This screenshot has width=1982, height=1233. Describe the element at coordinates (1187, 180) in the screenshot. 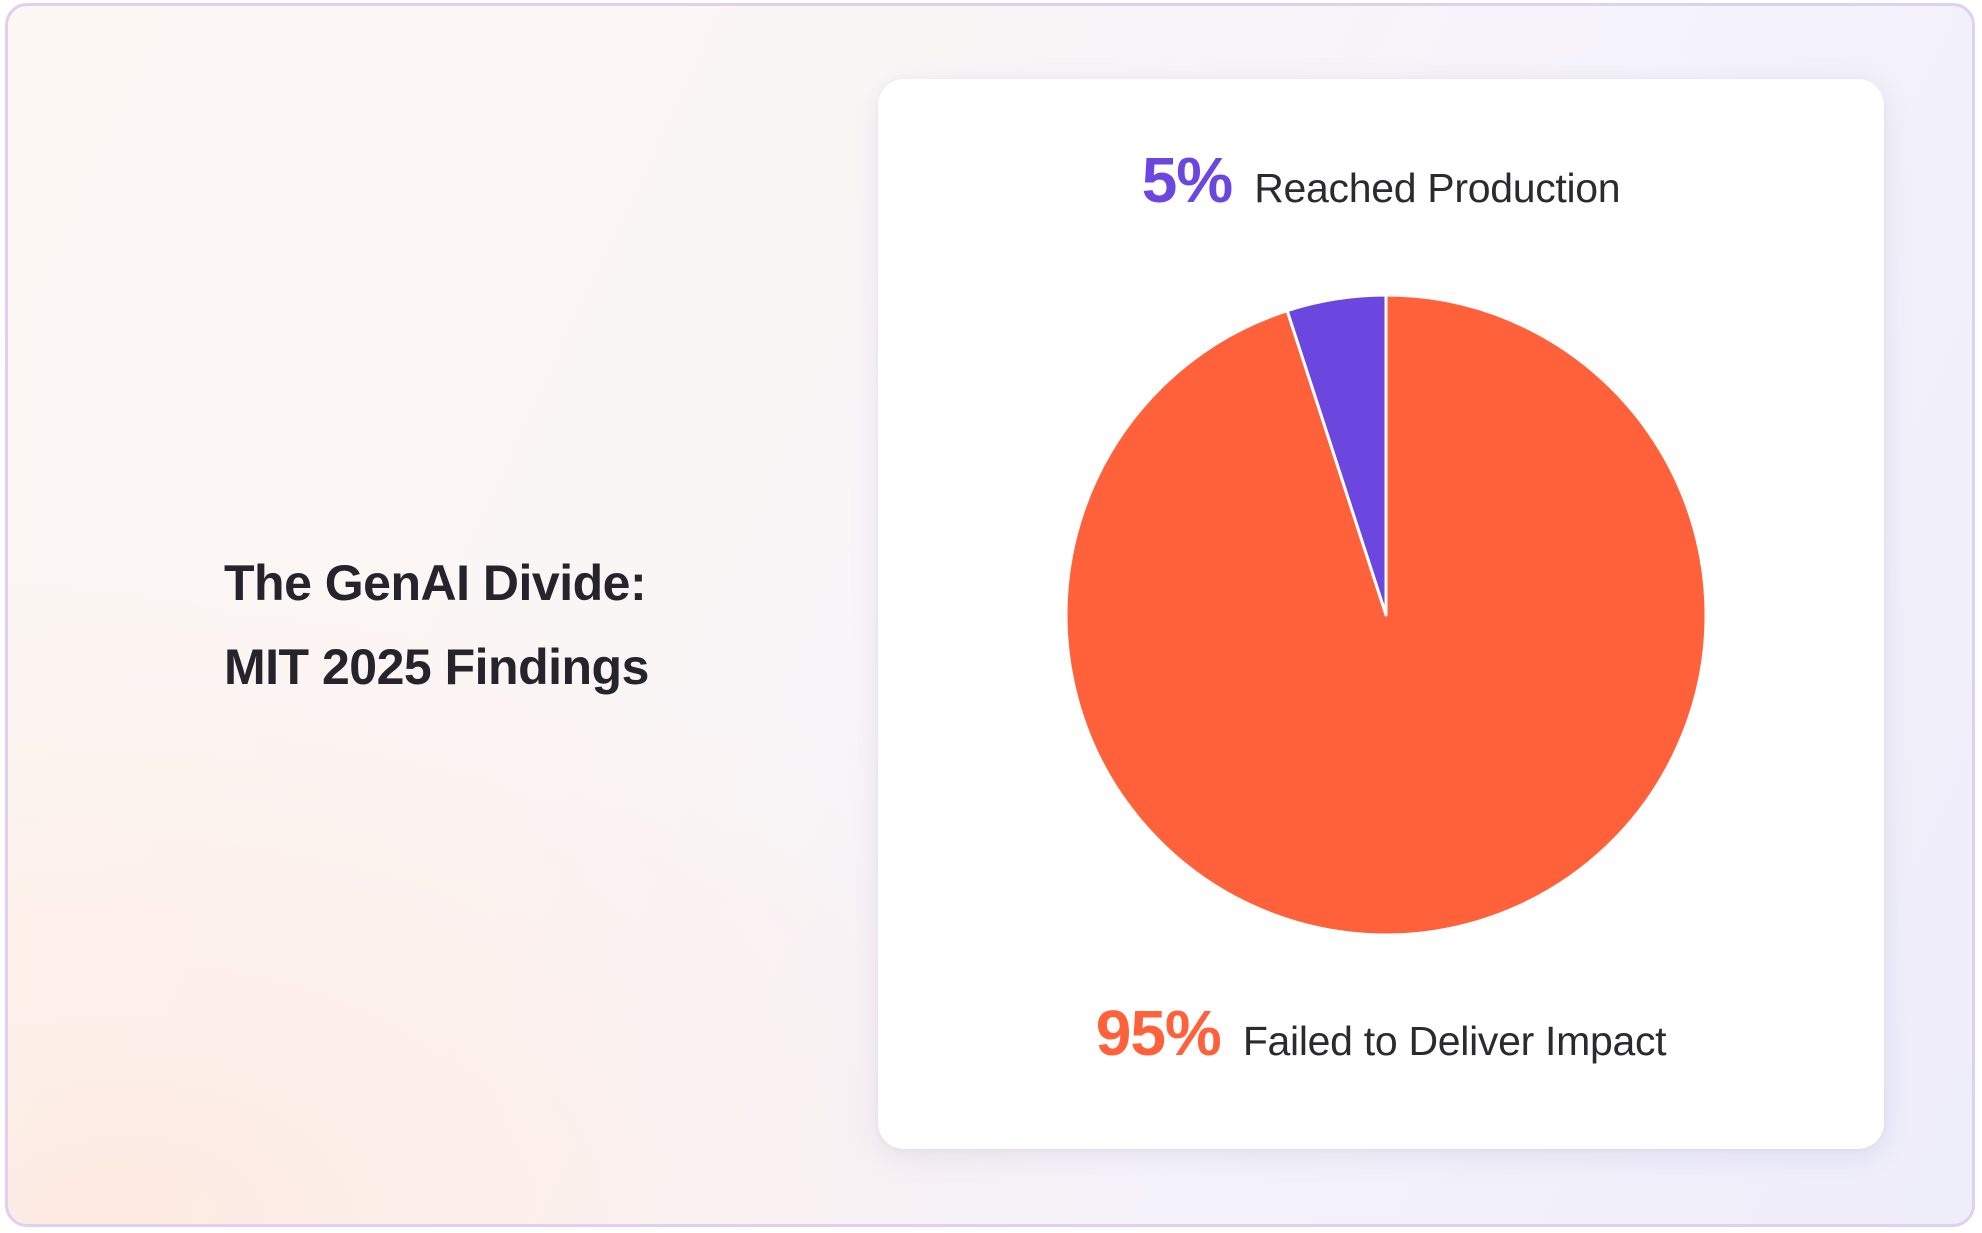

I see `reached-percent-label: 5%` at that location.